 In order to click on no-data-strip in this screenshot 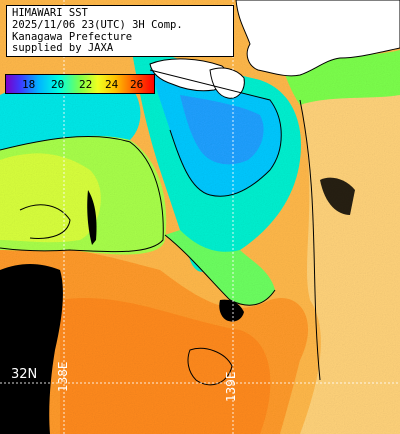, I will do `click(92, 217)`.